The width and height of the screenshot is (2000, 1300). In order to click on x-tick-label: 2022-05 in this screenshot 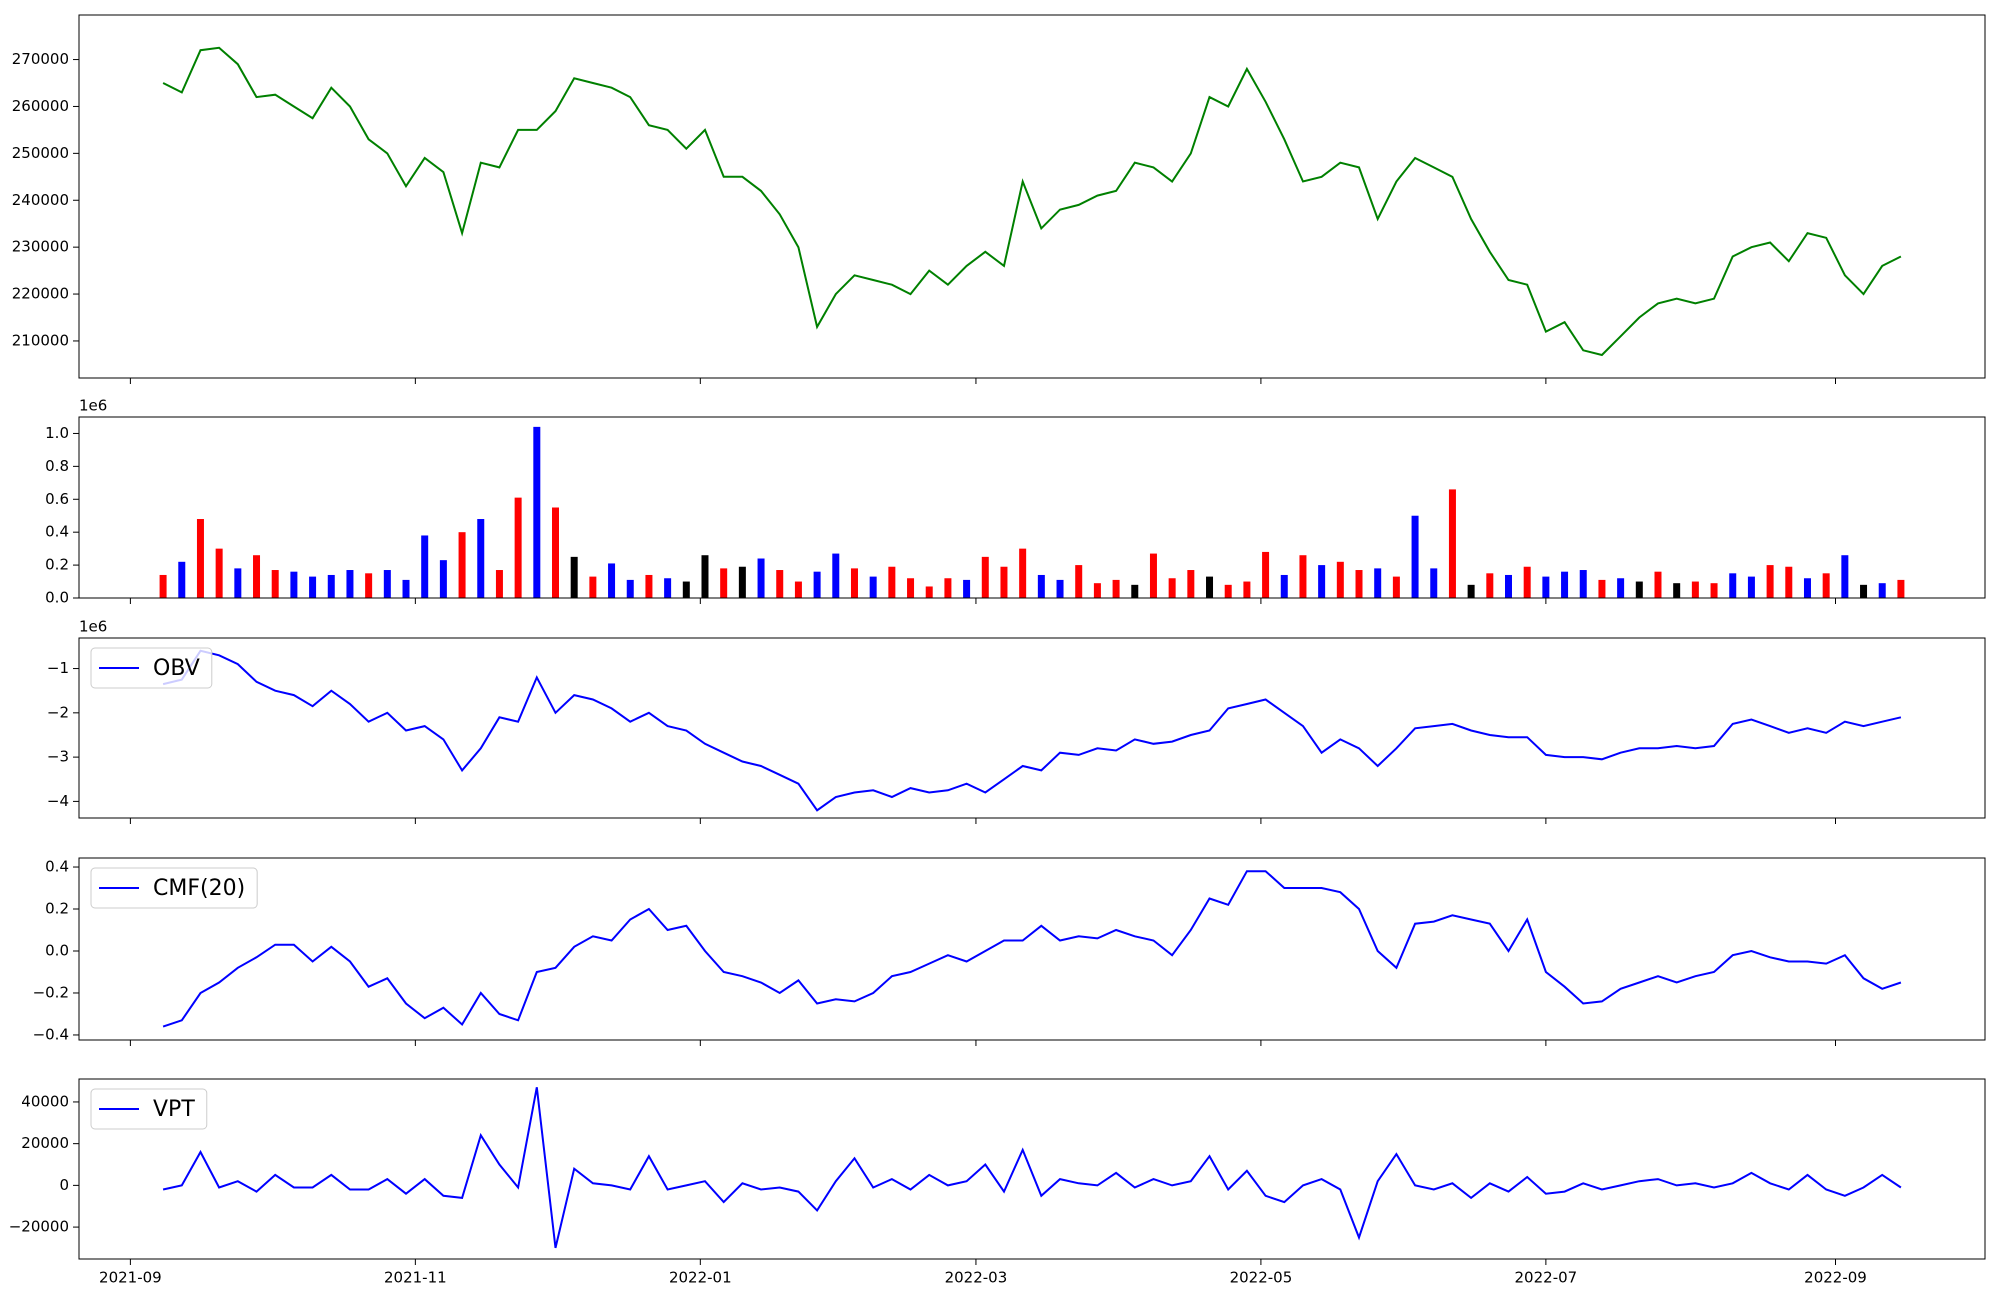, I will do `click(1261, 1278)`.